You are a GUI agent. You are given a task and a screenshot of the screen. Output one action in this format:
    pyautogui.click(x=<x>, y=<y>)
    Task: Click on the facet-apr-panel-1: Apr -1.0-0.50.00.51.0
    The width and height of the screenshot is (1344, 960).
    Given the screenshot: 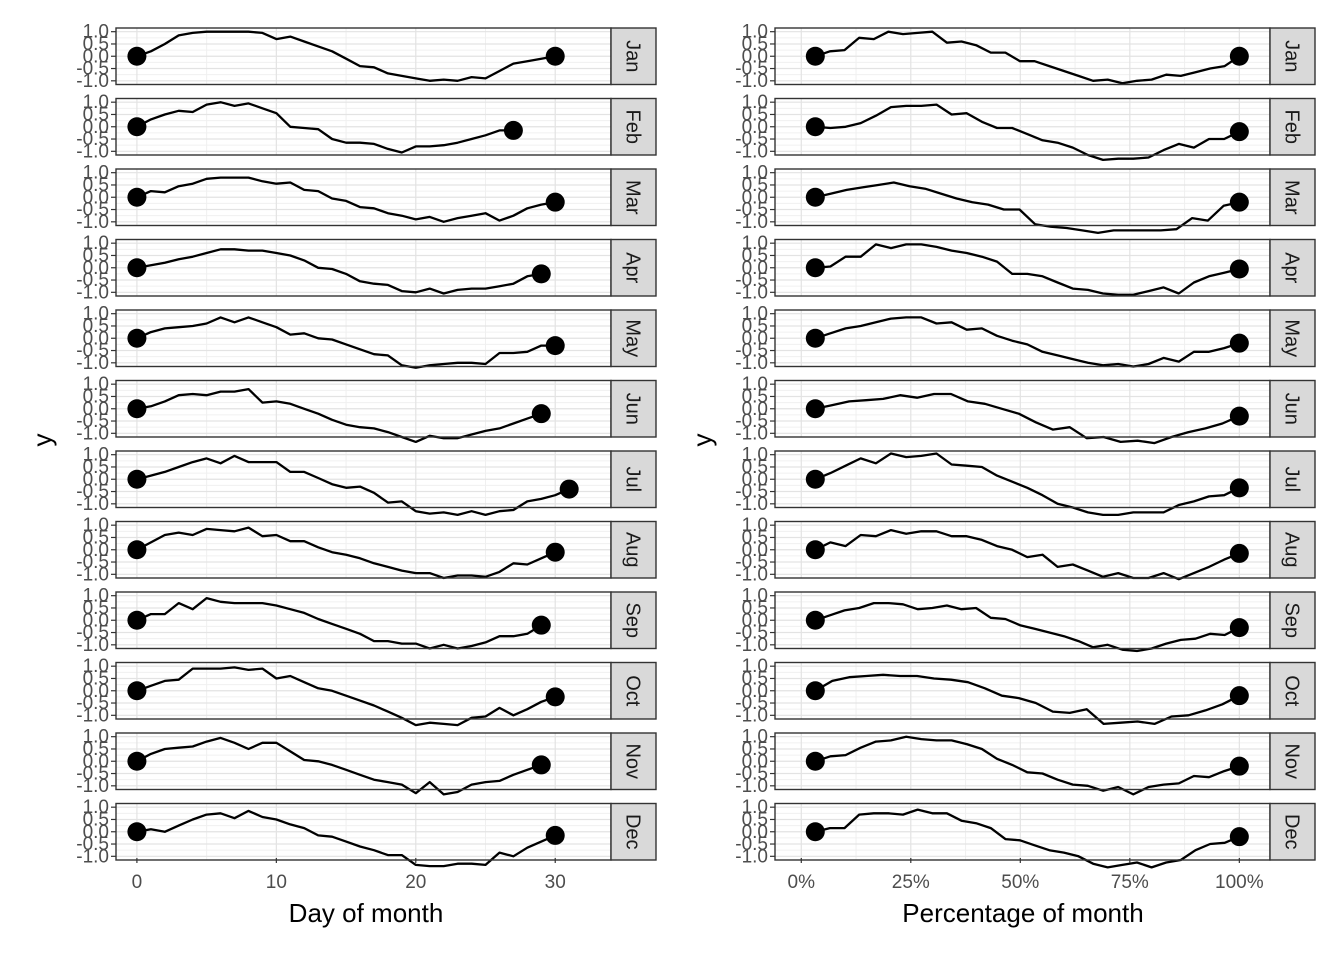 What is the action you would take?
    pyautogui.click(x=366, y=268)
    